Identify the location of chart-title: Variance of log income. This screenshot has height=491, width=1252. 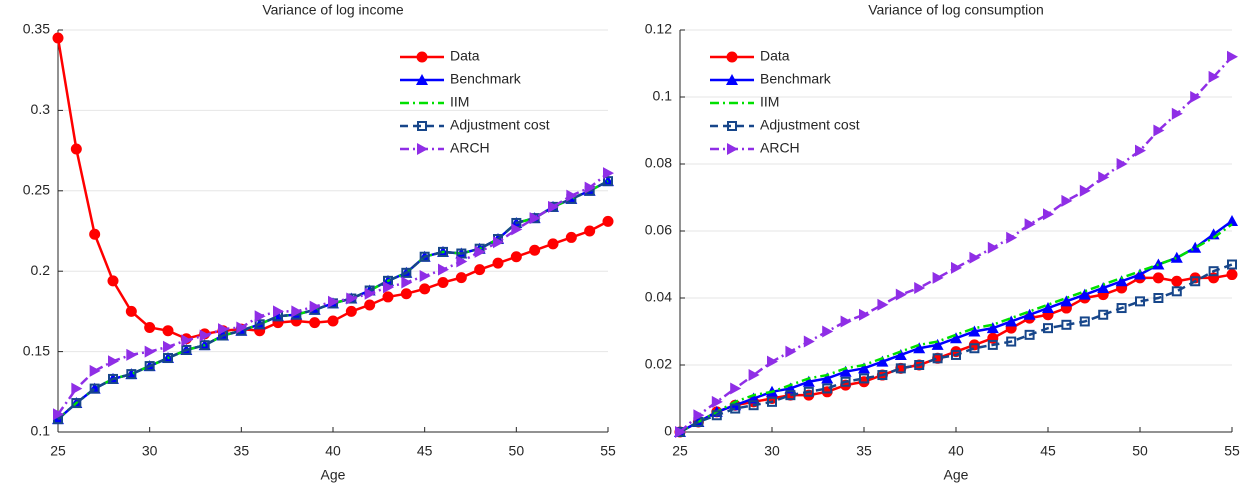
(333, 10).